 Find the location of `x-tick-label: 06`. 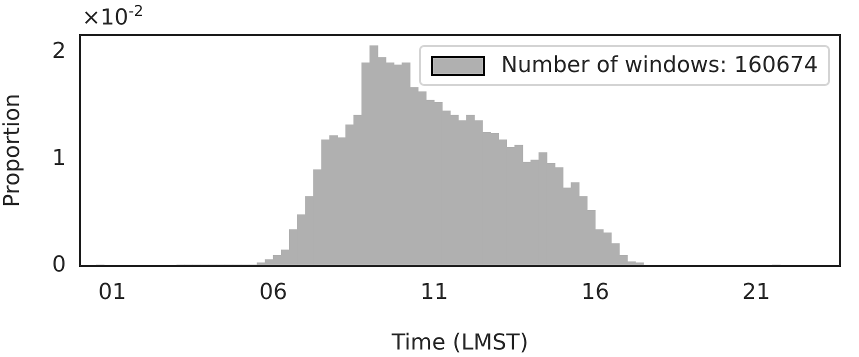

x-tick-label: 06 is located at coordinates (273, 292).